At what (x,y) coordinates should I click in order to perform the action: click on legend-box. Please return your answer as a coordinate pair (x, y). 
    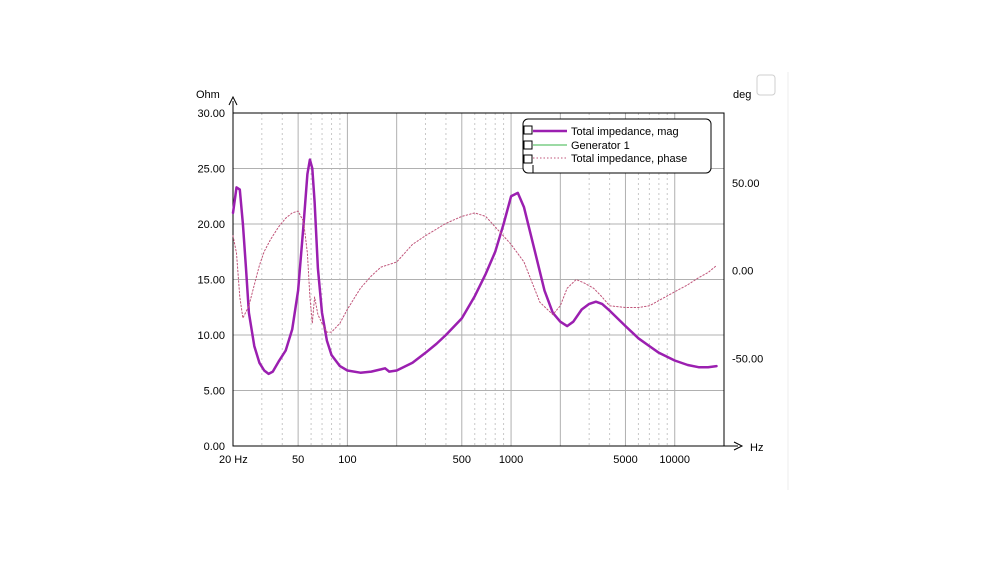
    Looking at the image, I should click on (617, 146).